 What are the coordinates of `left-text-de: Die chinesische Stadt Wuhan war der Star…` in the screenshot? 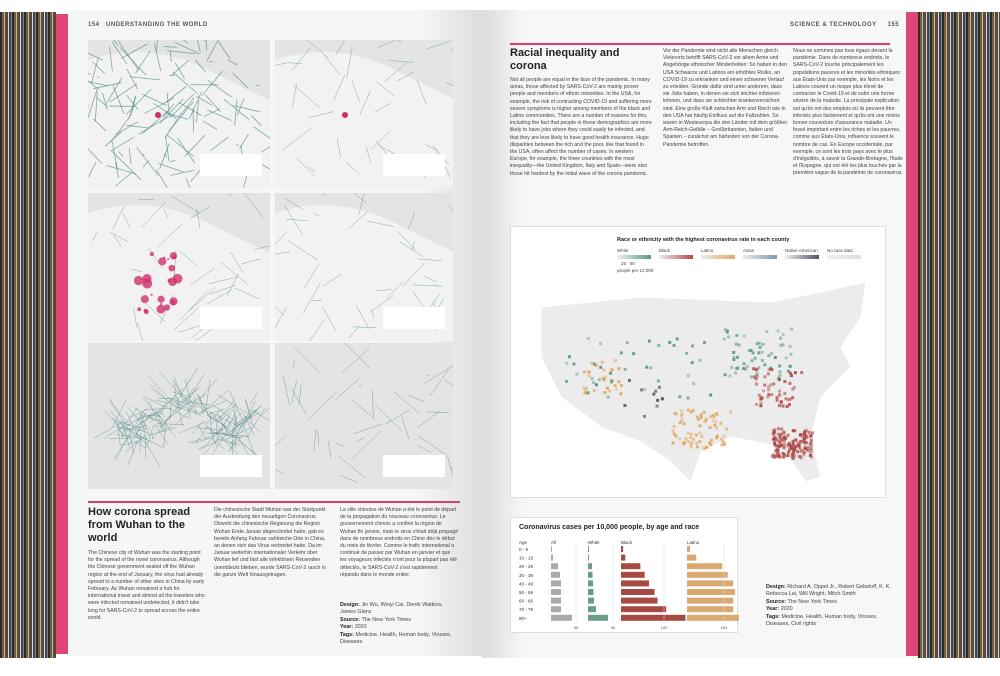 It's located at (270, 542).